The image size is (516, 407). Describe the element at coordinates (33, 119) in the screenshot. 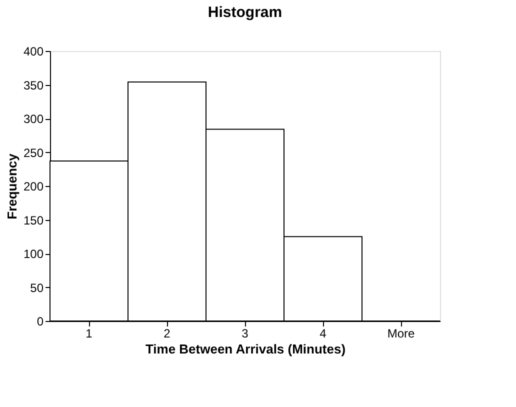

I see `y-tick-label: 300` at that location.